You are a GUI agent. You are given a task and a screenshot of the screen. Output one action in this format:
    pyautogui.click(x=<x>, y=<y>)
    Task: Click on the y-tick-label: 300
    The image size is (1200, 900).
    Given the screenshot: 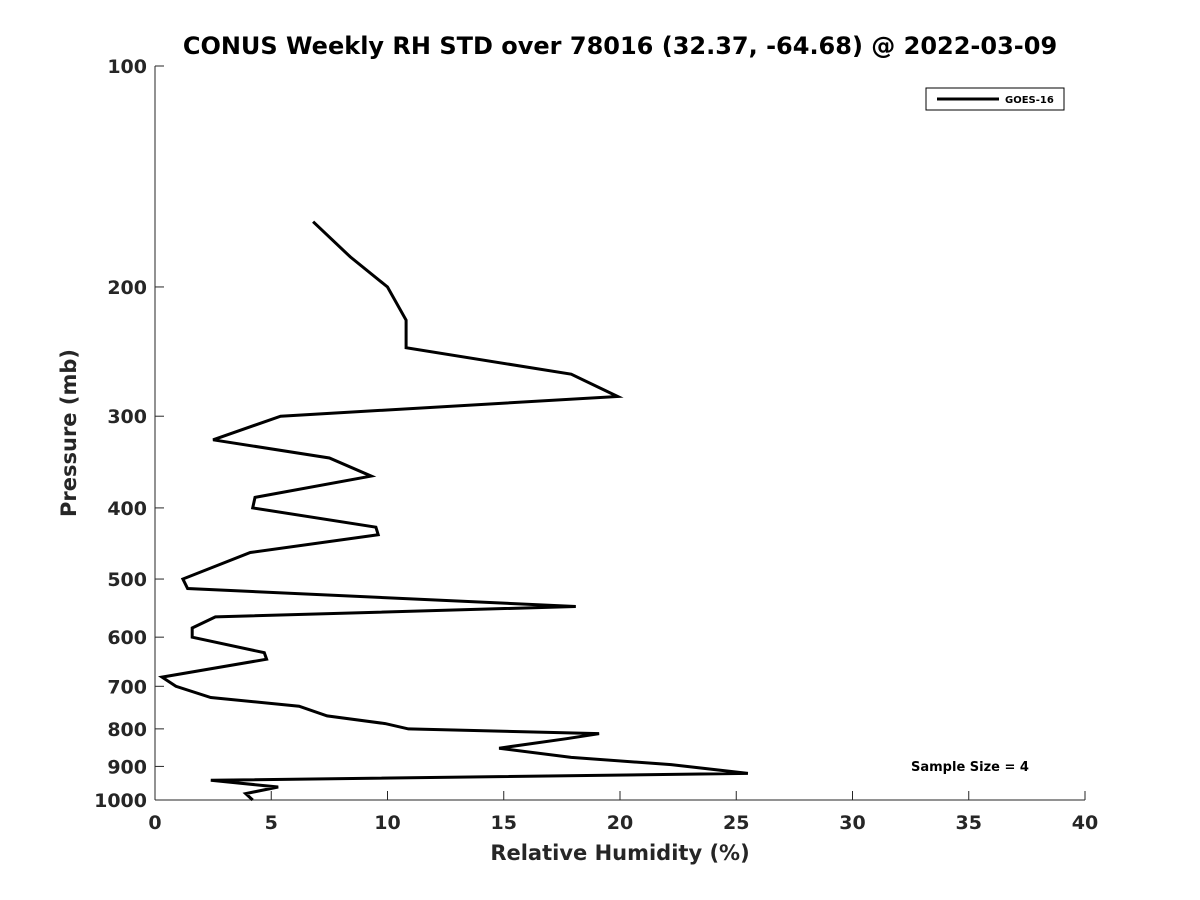 What is the action you would take?
    pyautogui.click(x=127, y=417)
    